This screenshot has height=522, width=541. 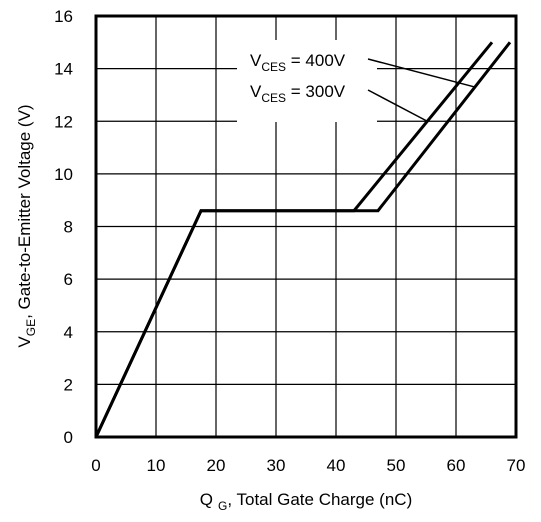 What do you see at coordinates (222, 506) in the screenshot?
I see `x-axis-title-sub: G` at bounding box center [222, 506].